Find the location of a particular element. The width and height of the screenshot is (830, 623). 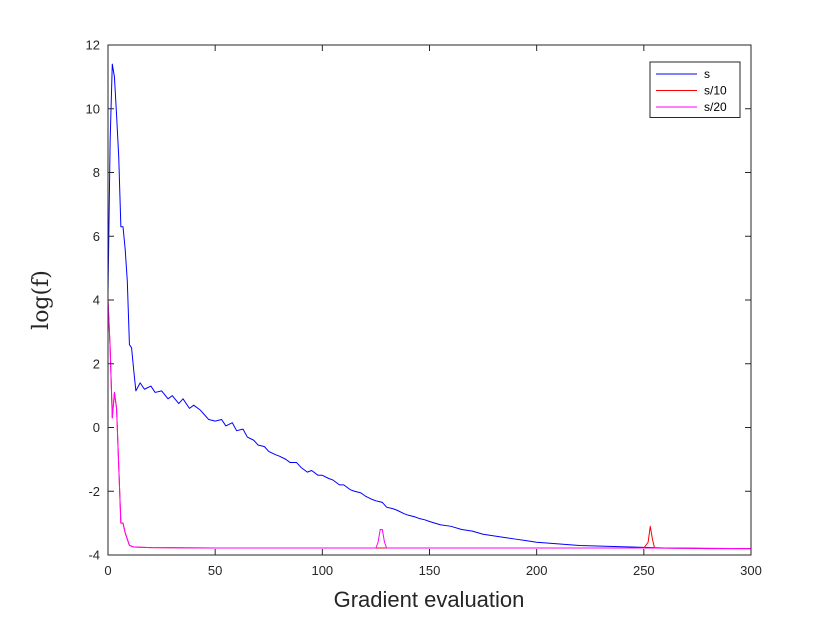

x-tick-label: 50 is located at coordinates (215, 570).